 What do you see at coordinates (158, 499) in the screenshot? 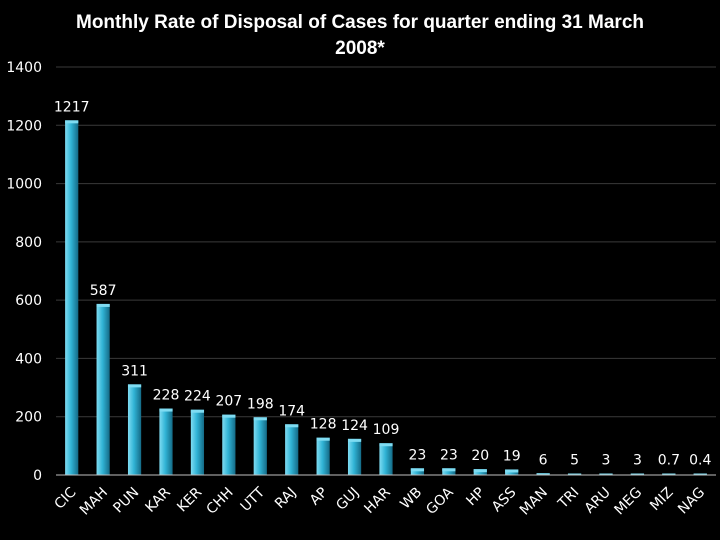
I see `x-tick-label: KAR` at bounding box center [158, 499].